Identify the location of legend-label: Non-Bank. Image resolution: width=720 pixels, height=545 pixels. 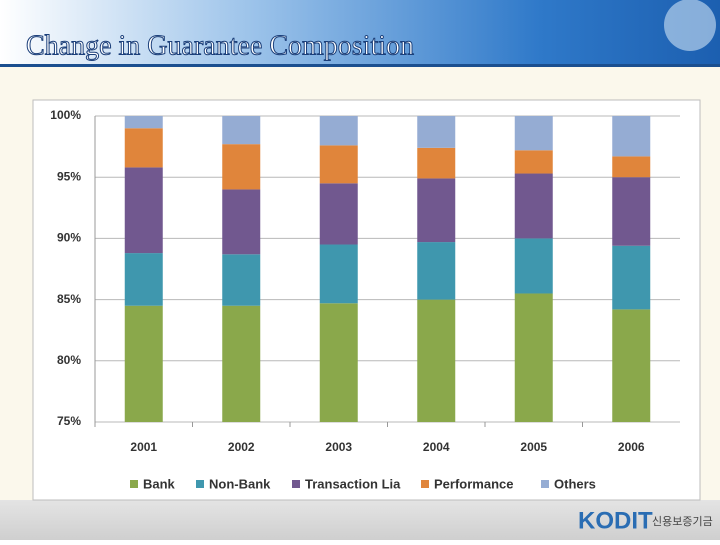
(240, 483).